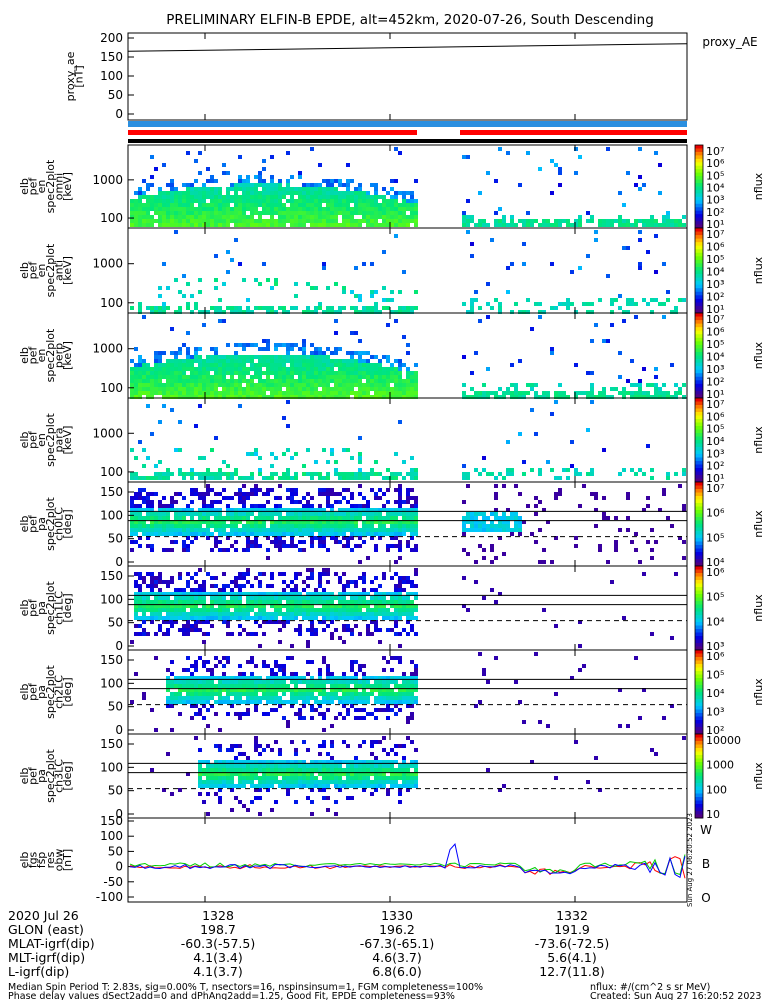 The width and height of the screenshot is (775, 1000). What do you see at coordinates (58, 692) in the screenshot?
I see `panel-ylabel-line: ch2LC` at bounding box center [58, 692].